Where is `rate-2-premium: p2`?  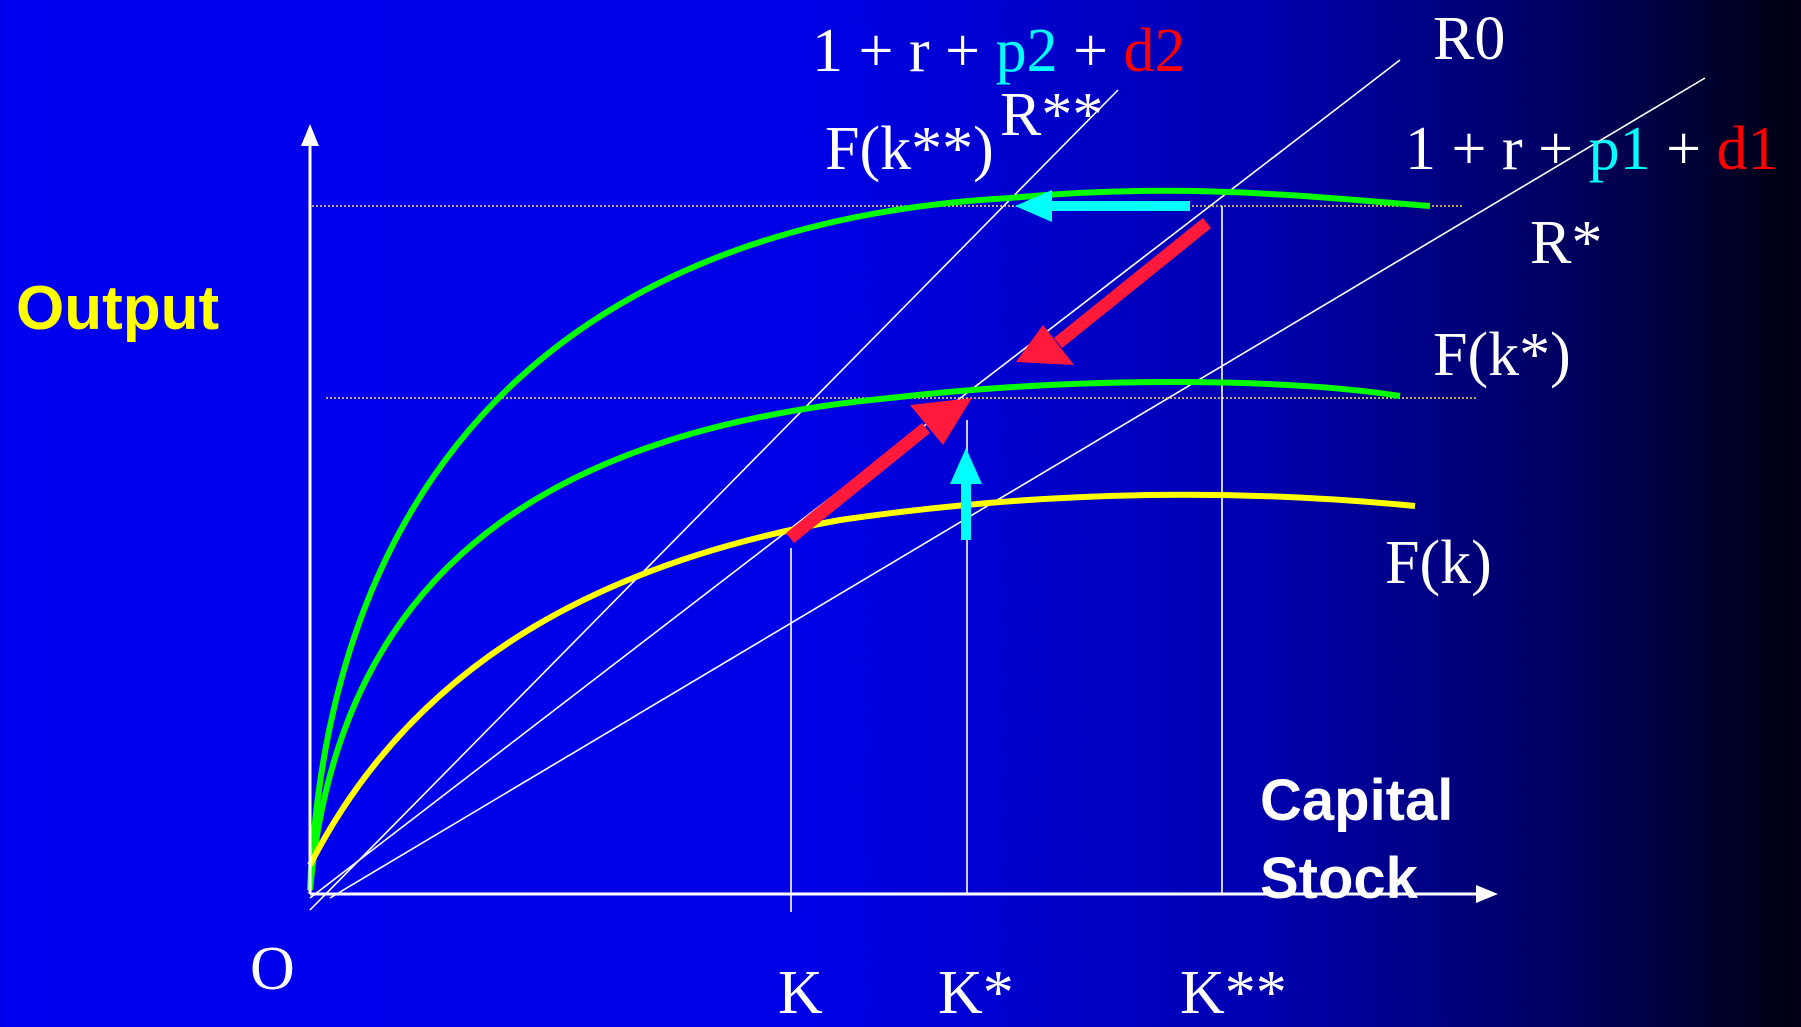
rate-2-premium: p2 is located at coordinates (1026, 51).